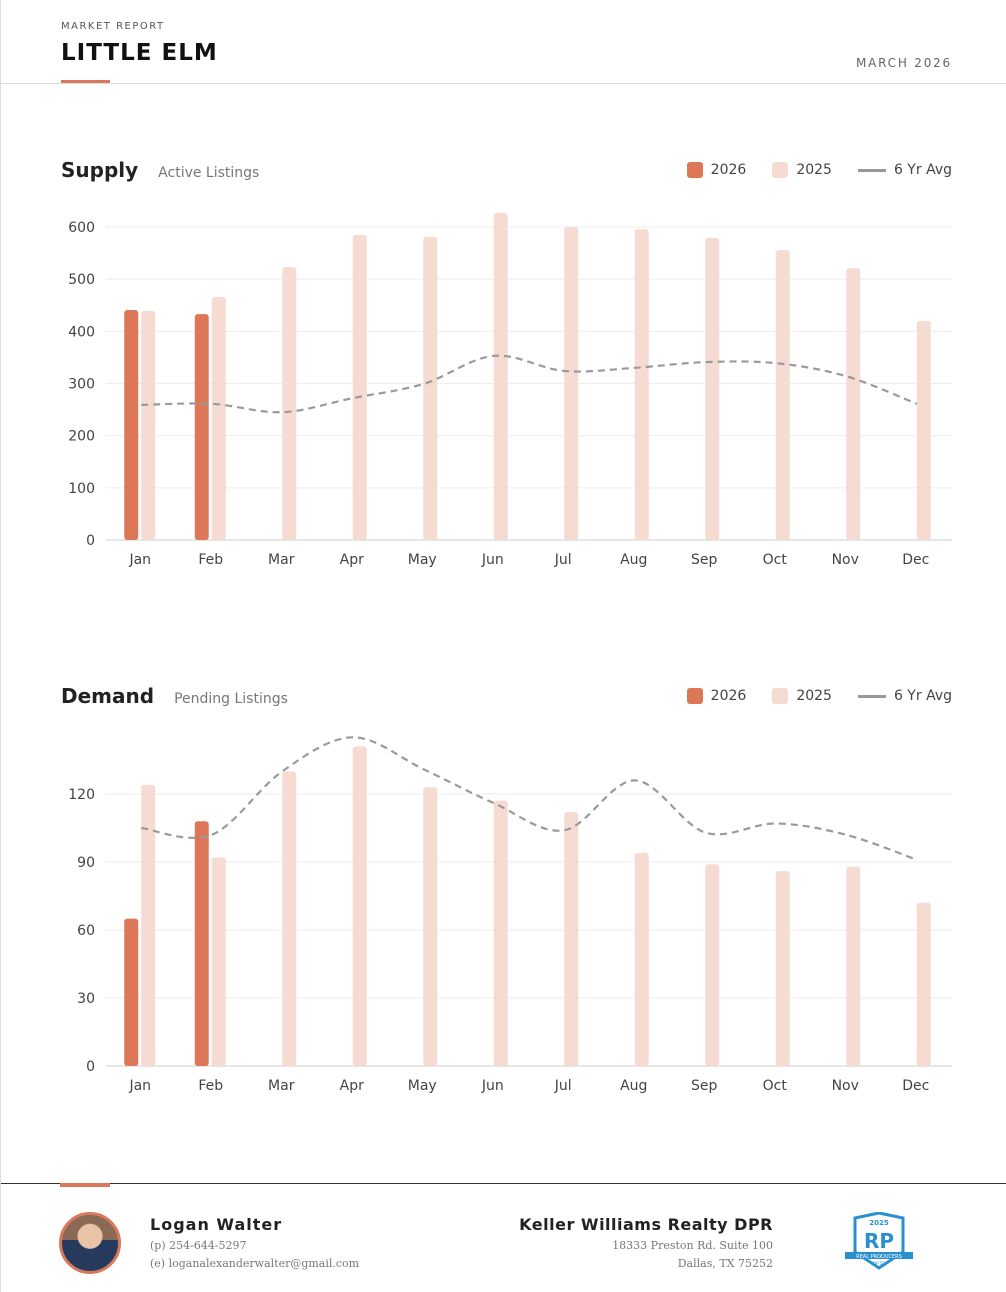 The image size is (1006, 1292). Describe the element at coordinates (879, 1263) in the screenshot. I see `badge-top: TOP 500` at that location.